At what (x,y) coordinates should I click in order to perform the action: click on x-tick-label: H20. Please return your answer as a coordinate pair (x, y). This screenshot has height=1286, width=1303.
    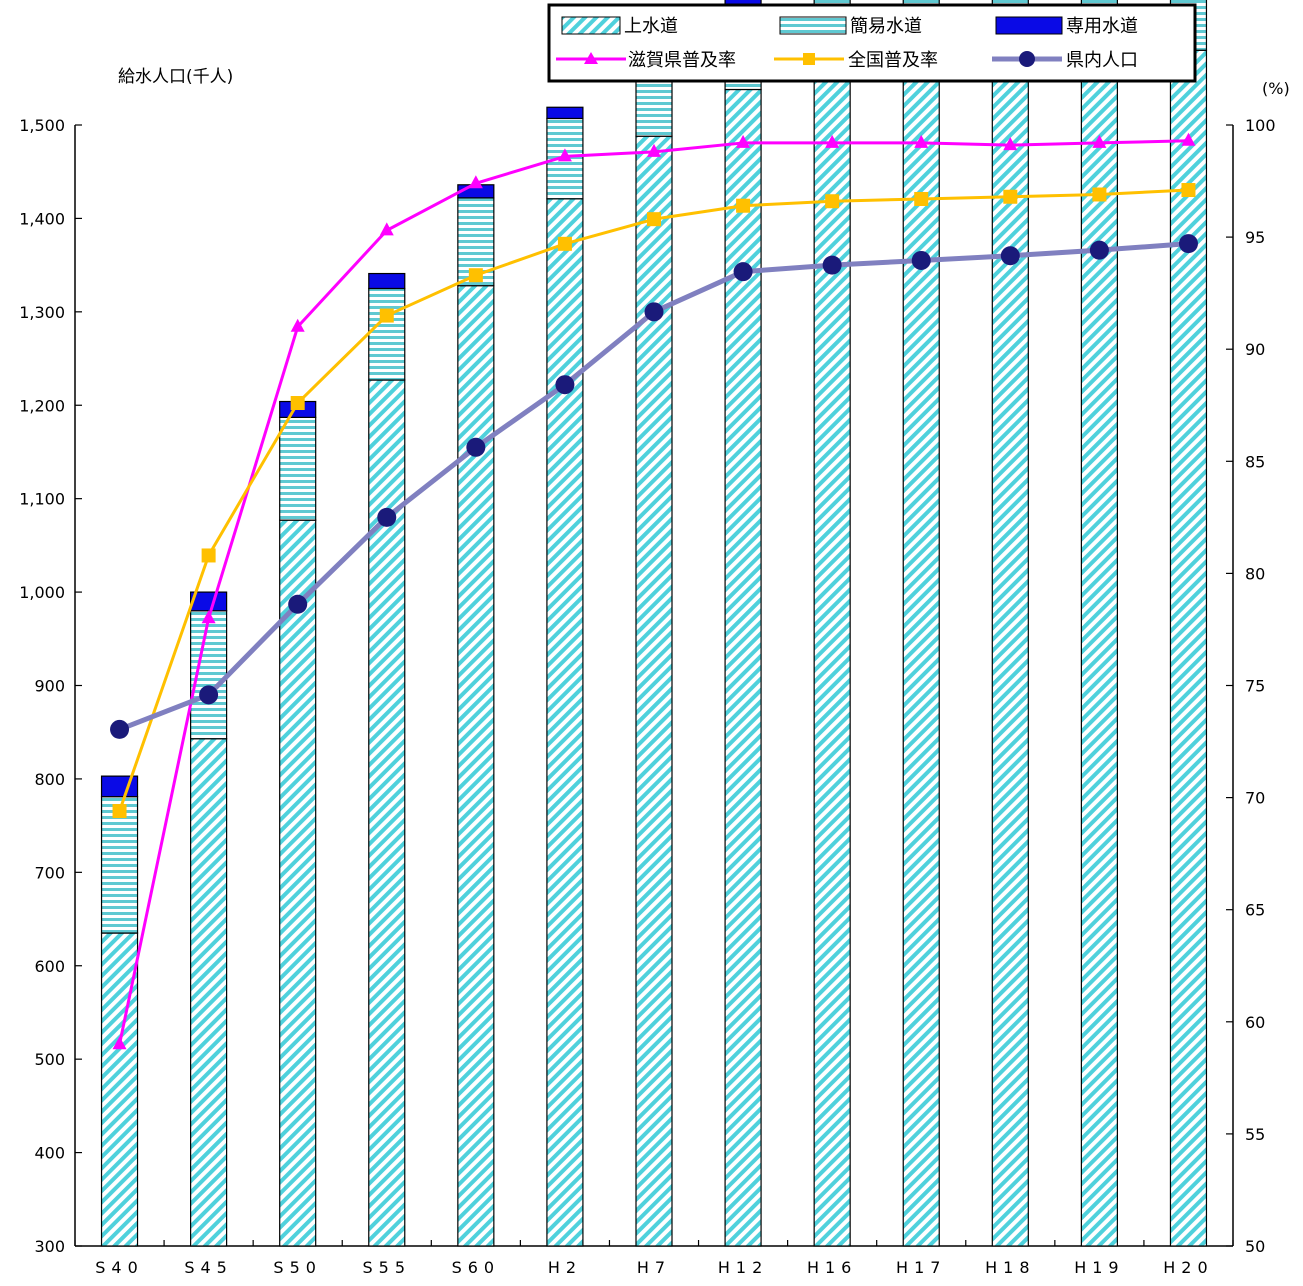
    Looking at the image, I should click on (1188, 1267).